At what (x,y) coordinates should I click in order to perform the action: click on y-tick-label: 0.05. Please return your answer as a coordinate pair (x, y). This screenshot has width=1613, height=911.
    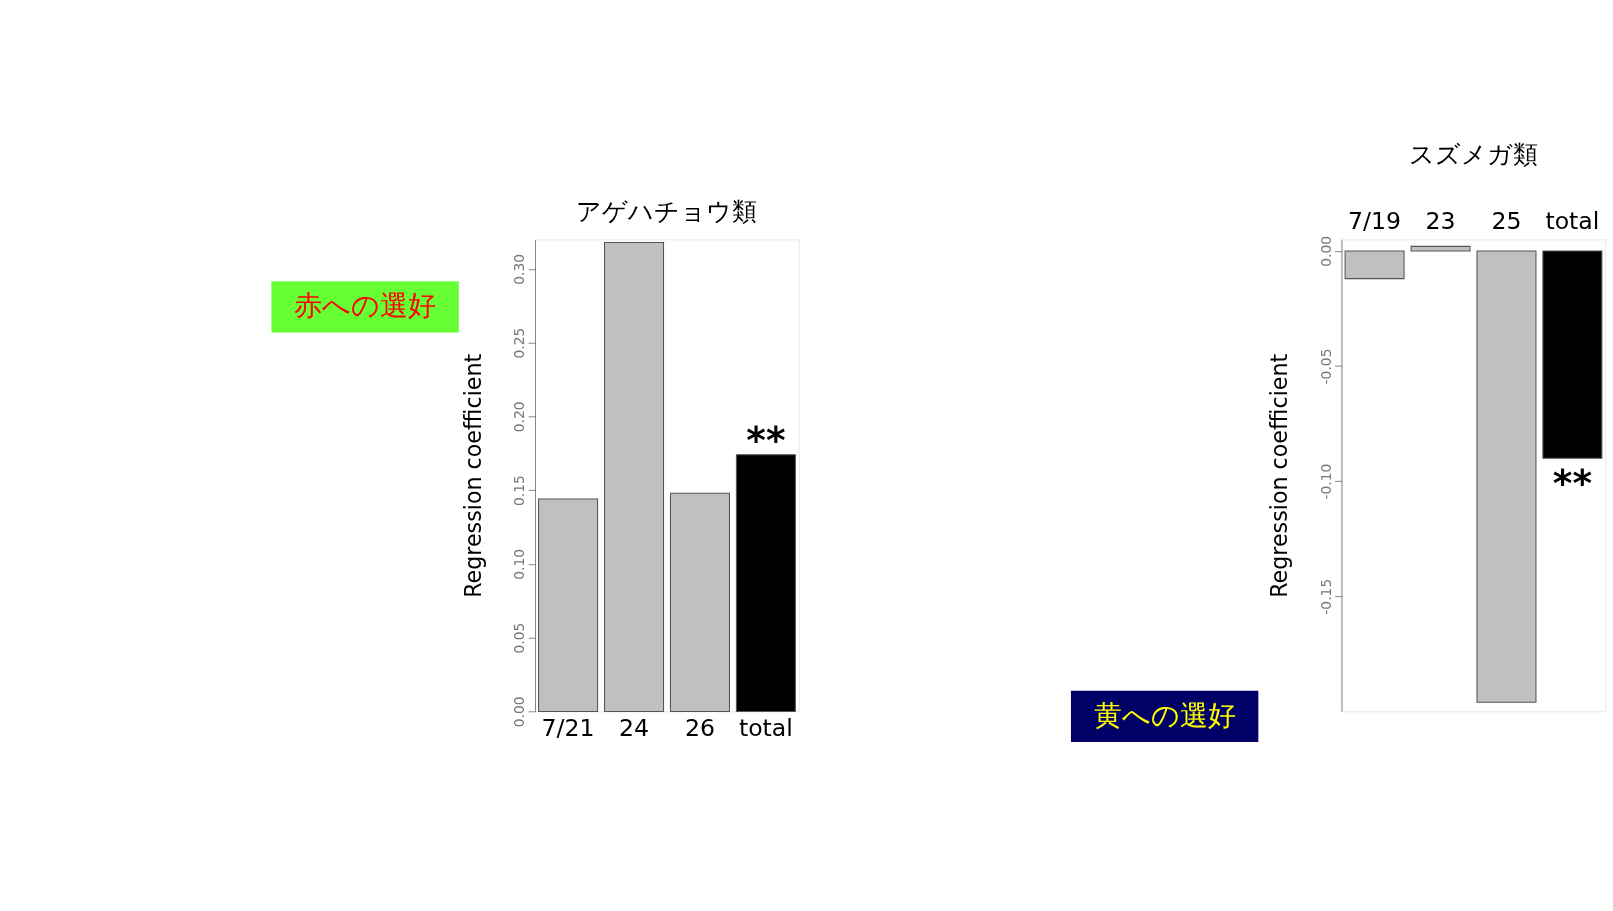
    Looking at the image, I should click on (519, 638).